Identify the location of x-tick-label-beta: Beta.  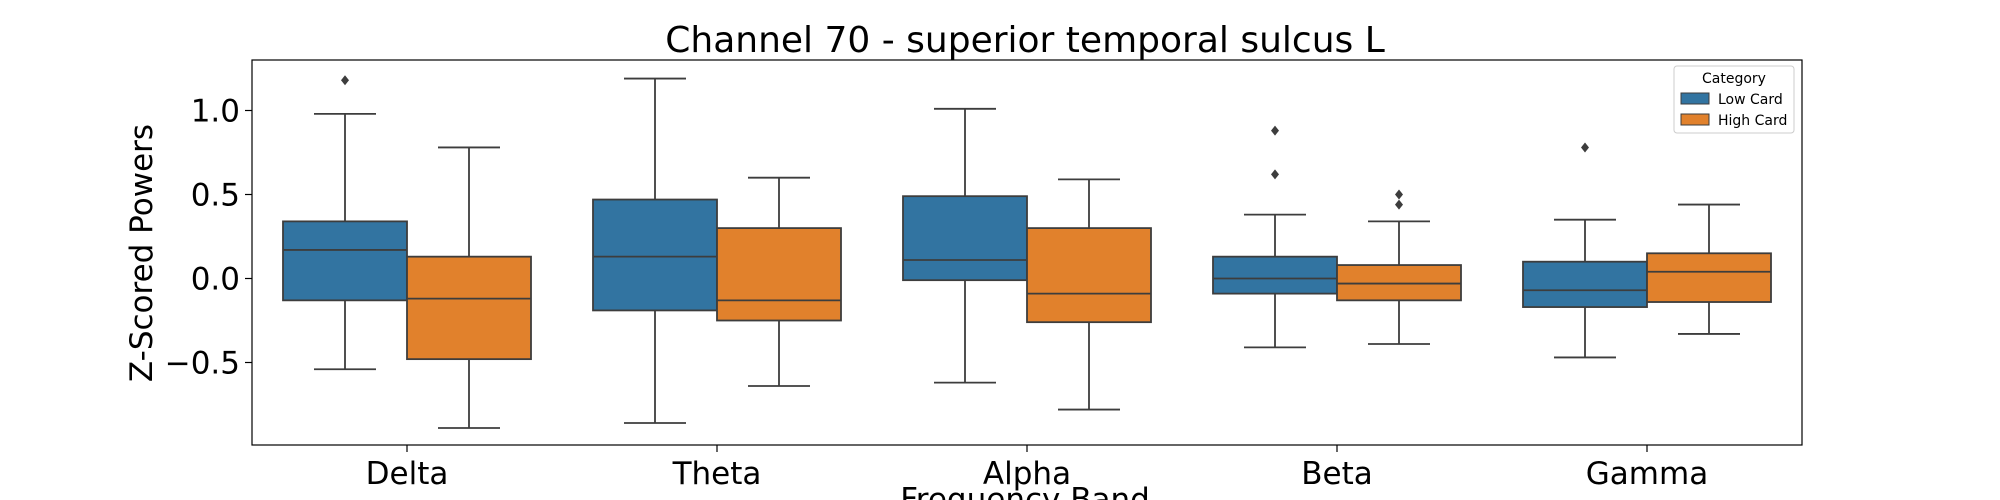
(1337, 474).